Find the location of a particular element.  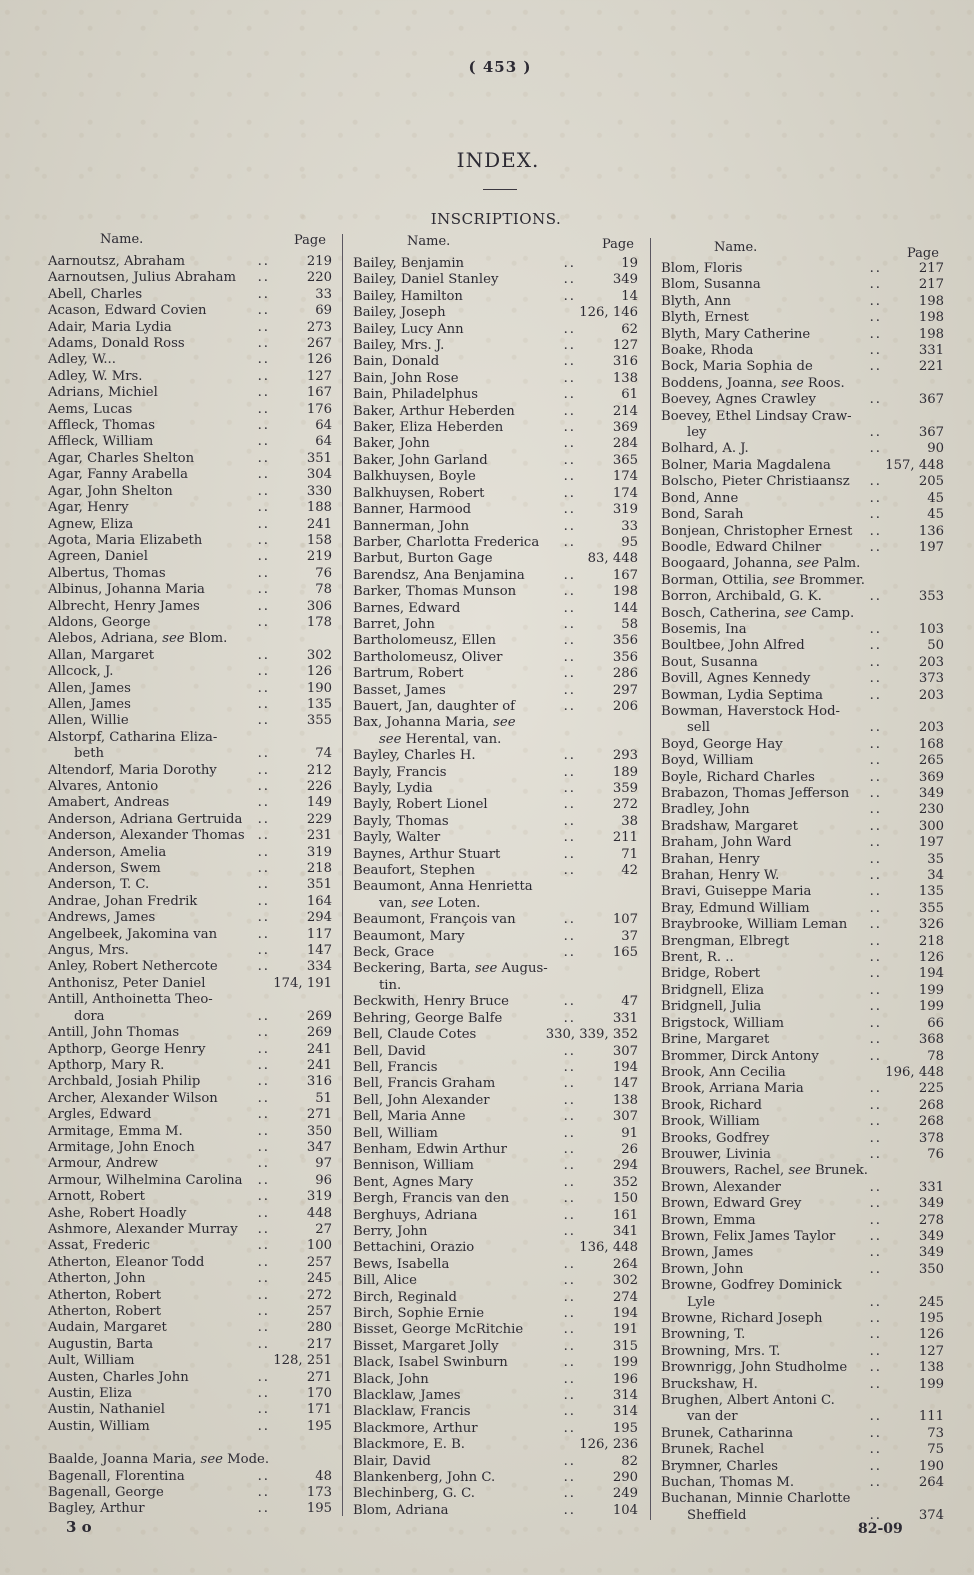

index-entry: Bolscho, Pieter Christiaansz 205 is located at coordinates (802, 482).